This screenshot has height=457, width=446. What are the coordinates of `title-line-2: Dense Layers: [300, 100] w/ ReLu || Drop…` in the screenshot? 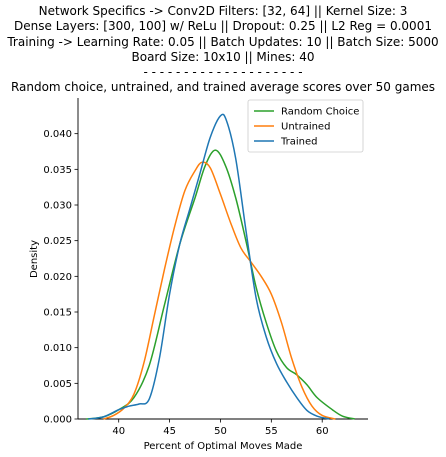 It's located at (223, 26).